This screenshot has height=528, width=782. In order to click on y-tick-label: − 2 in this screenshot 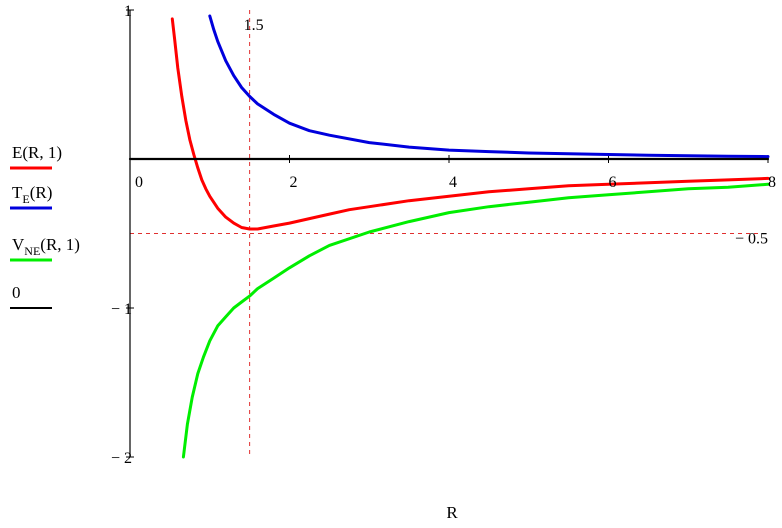, I will do `click(121, 458)`.